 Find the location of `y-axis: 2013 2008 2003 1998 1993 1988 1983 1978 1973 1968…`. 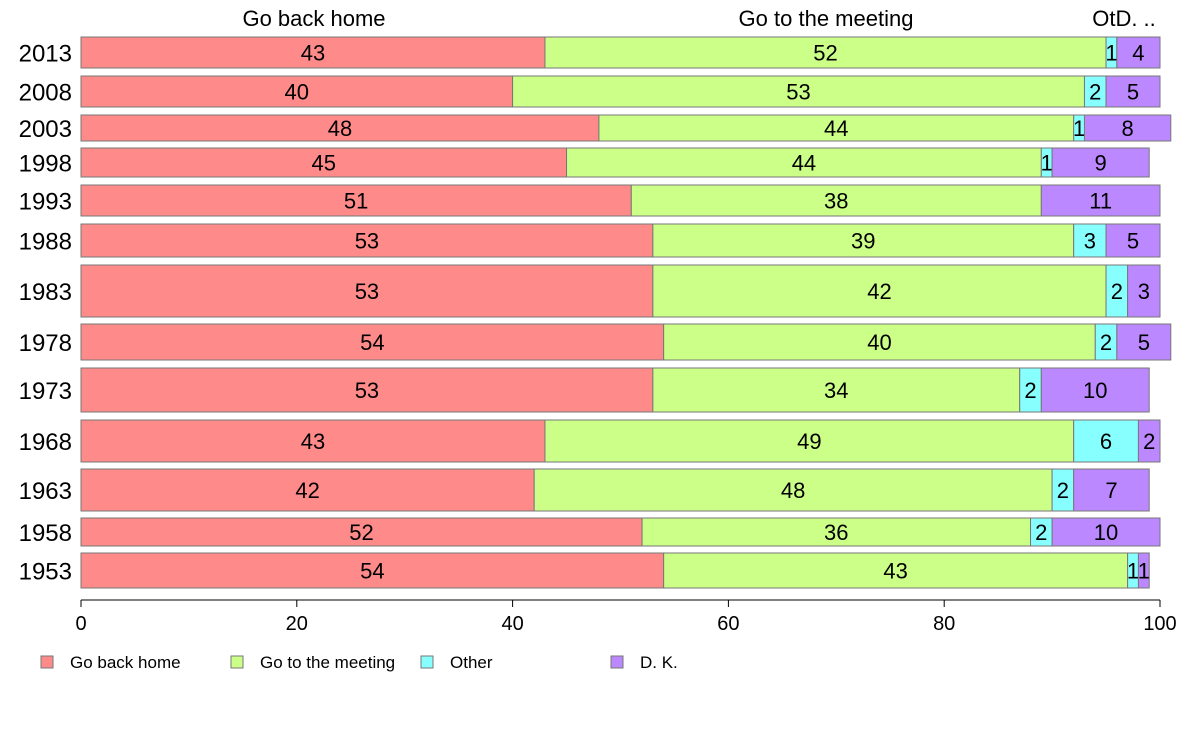

y-axis: 2013 2008 2003 1998 1993 1988 1983 1978 1973 1968… is located at coordinates (45, 313).